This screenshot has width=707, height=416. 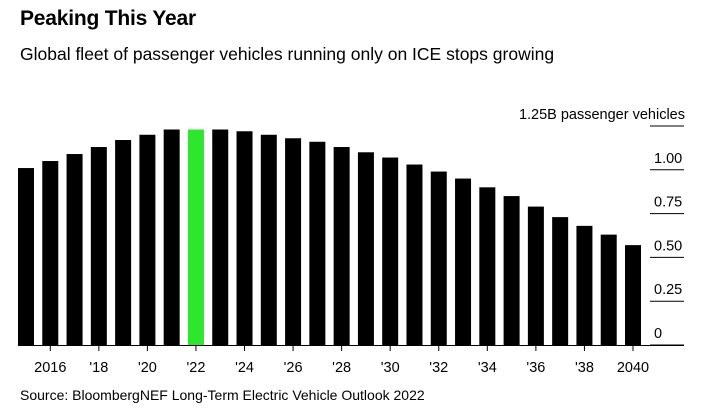 What do you see at coordinates (171, 237) in the screenshot?
I see `bar-2021` at bounding box center [171, 237].